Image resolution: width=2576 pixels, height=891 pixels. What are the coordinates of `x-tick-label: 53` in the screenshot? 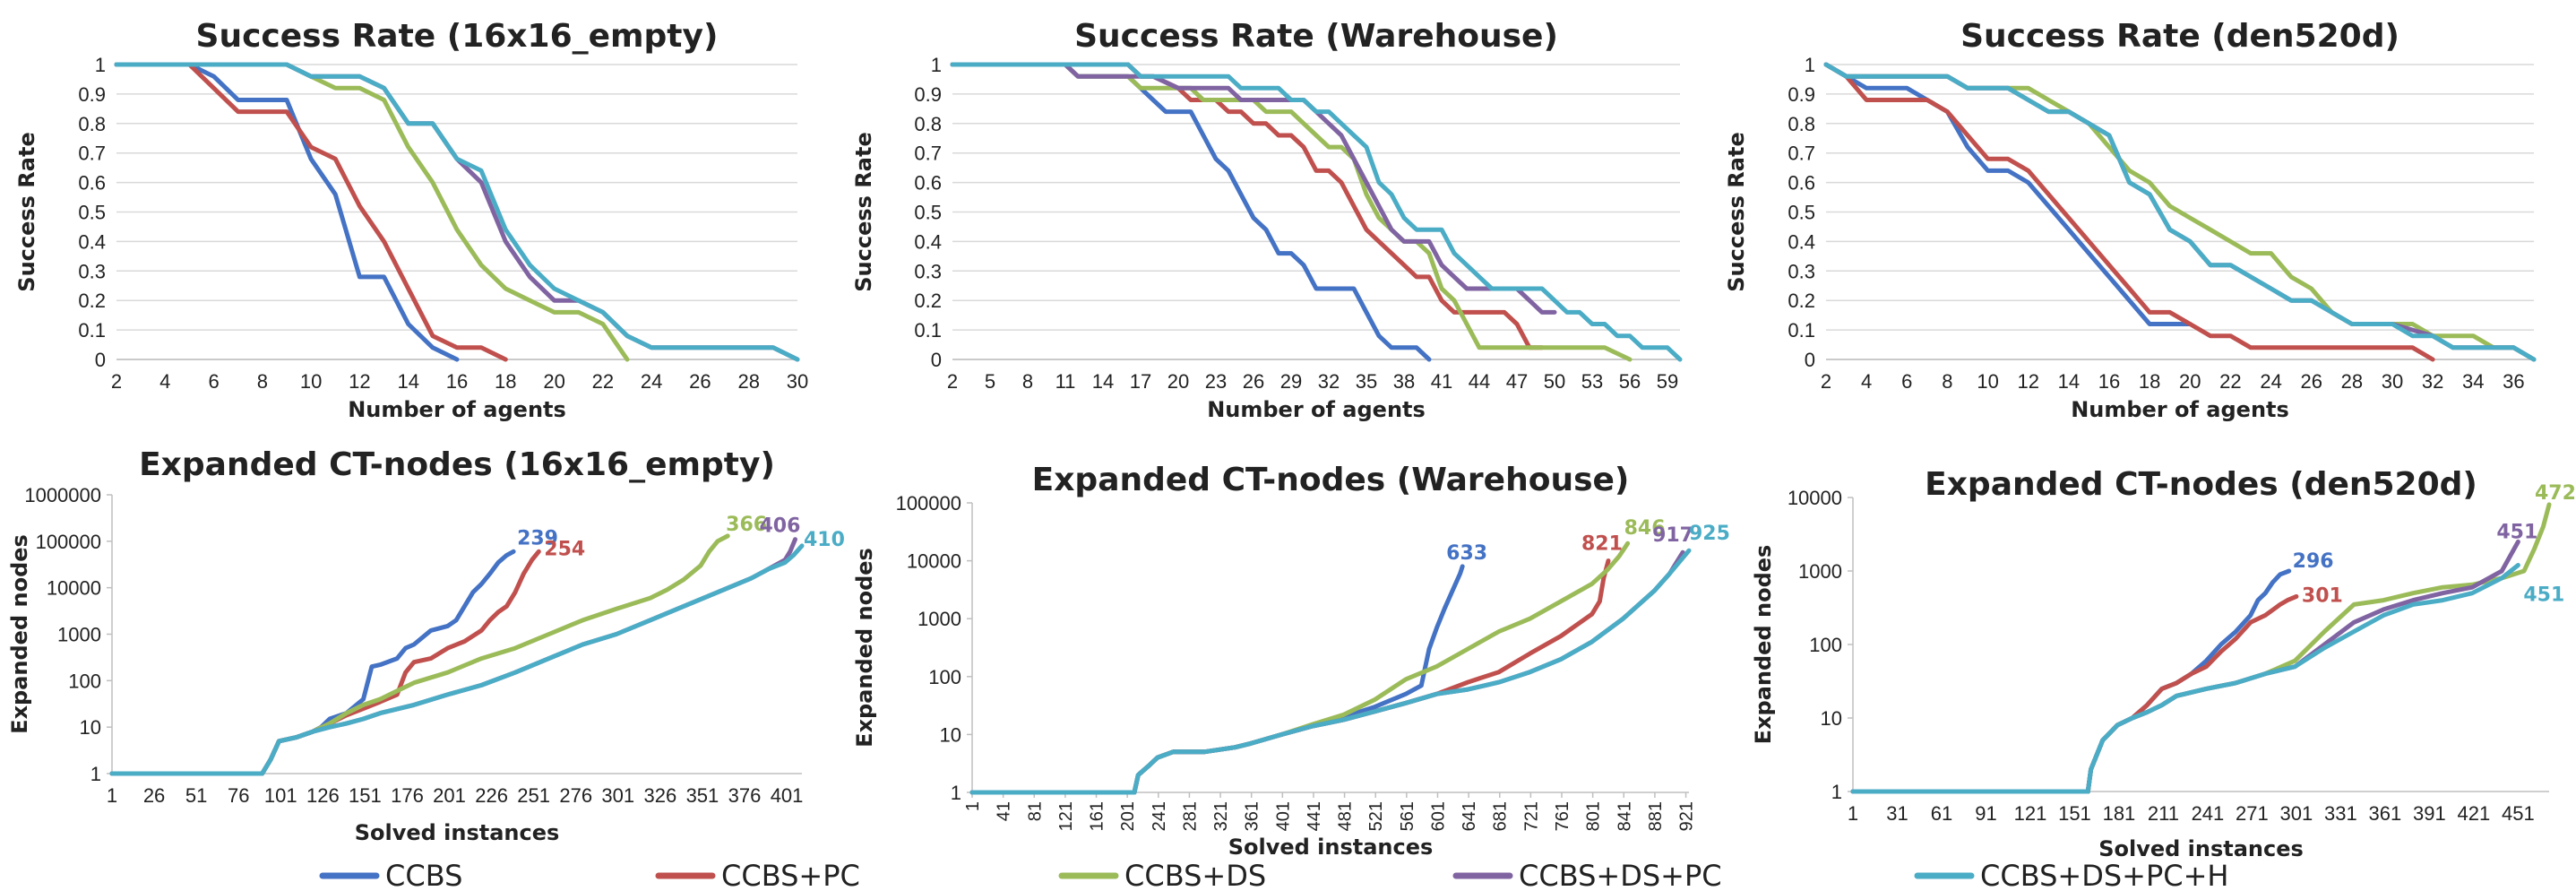 It's located at (1592, 381).